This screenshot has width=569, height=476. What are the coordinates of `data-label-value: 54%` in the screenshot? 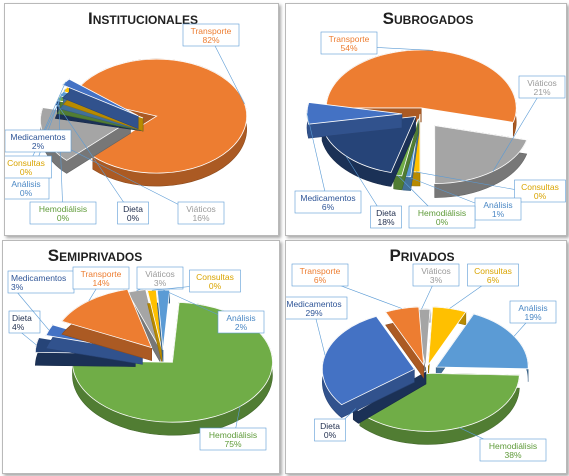 It's located at (348, 48).